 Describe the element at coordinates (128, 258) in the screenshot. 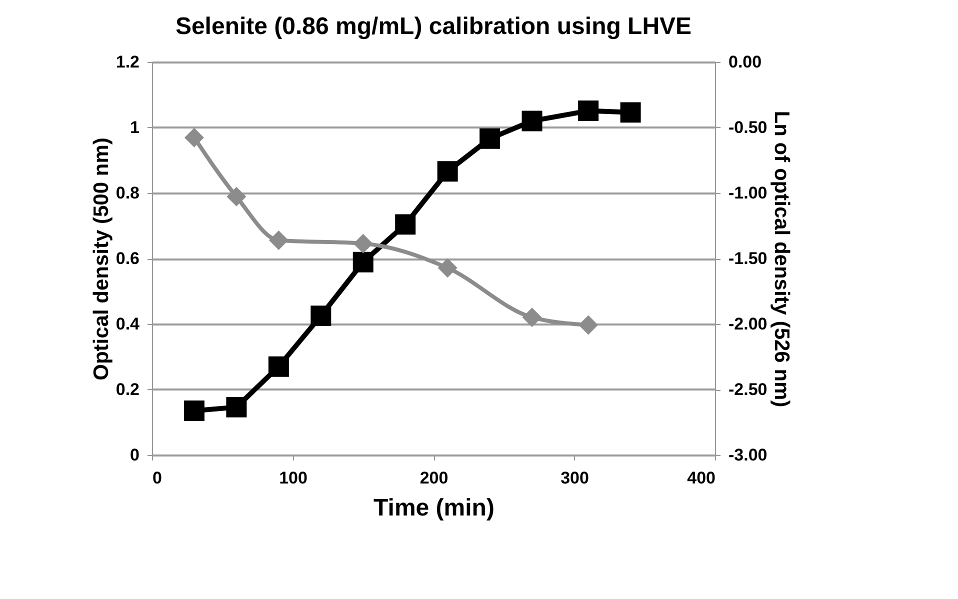

I see `y-tick-label: 0.6` at that location.